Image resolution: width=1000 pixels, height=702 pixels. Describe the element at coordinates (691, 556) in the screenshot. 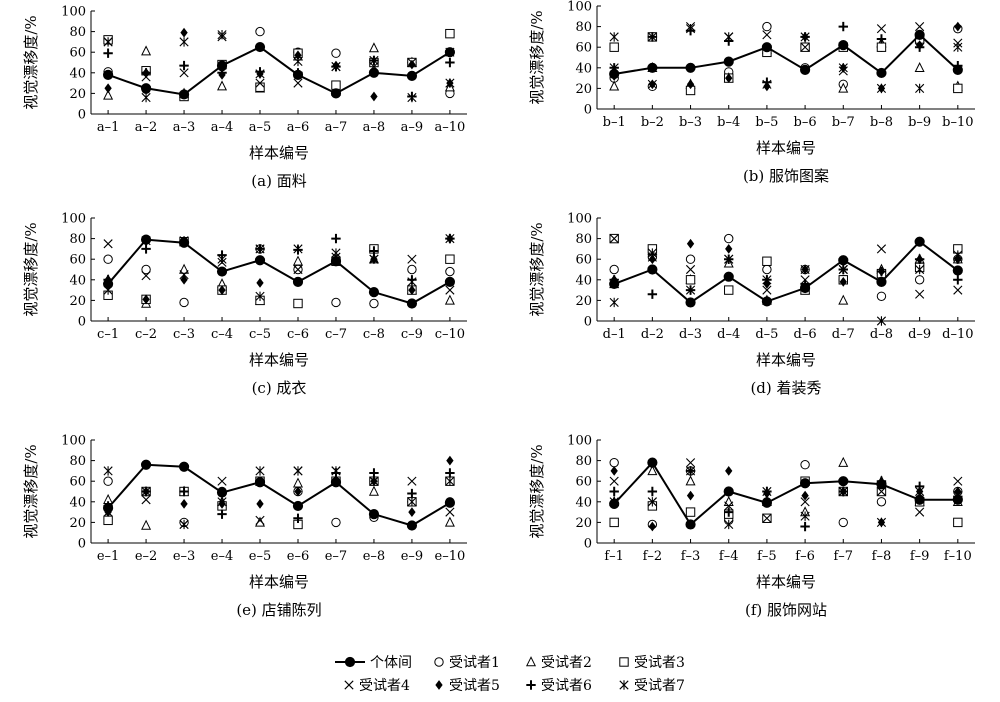

I see `x-tick-label: f–3` at that location.